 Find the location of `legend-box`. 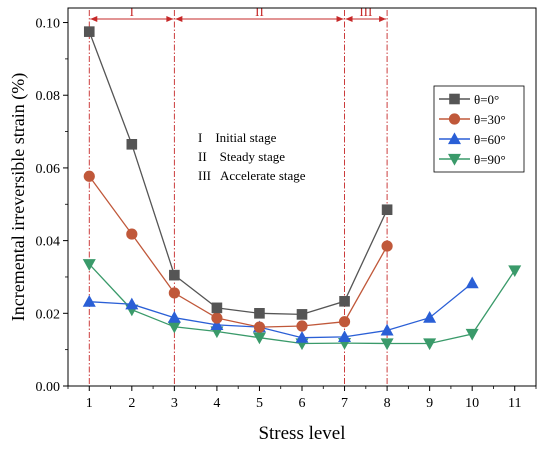

legend-box is located at coordinates (479, 129).